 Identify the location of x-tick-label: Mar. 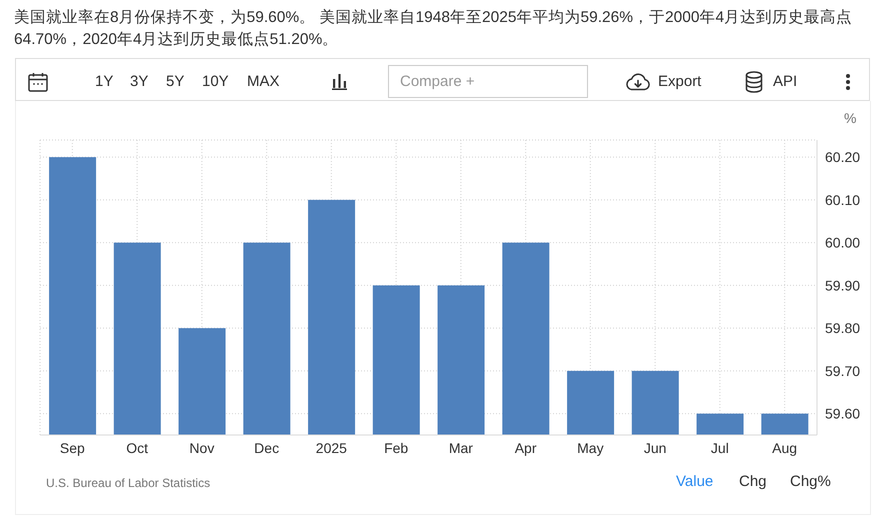
(461, 448).